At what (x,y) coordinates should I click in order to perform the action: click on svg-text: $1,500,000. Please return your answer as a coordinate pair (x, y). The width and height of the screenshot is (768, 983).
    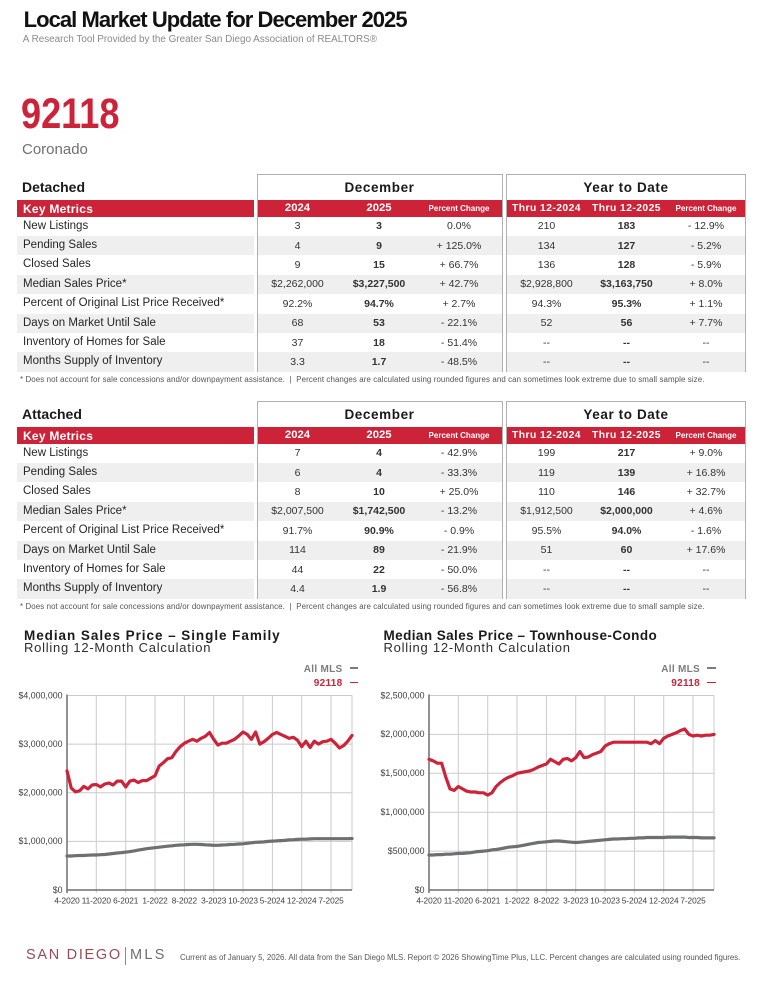
    Looking at the image, I should click on (402, 773).